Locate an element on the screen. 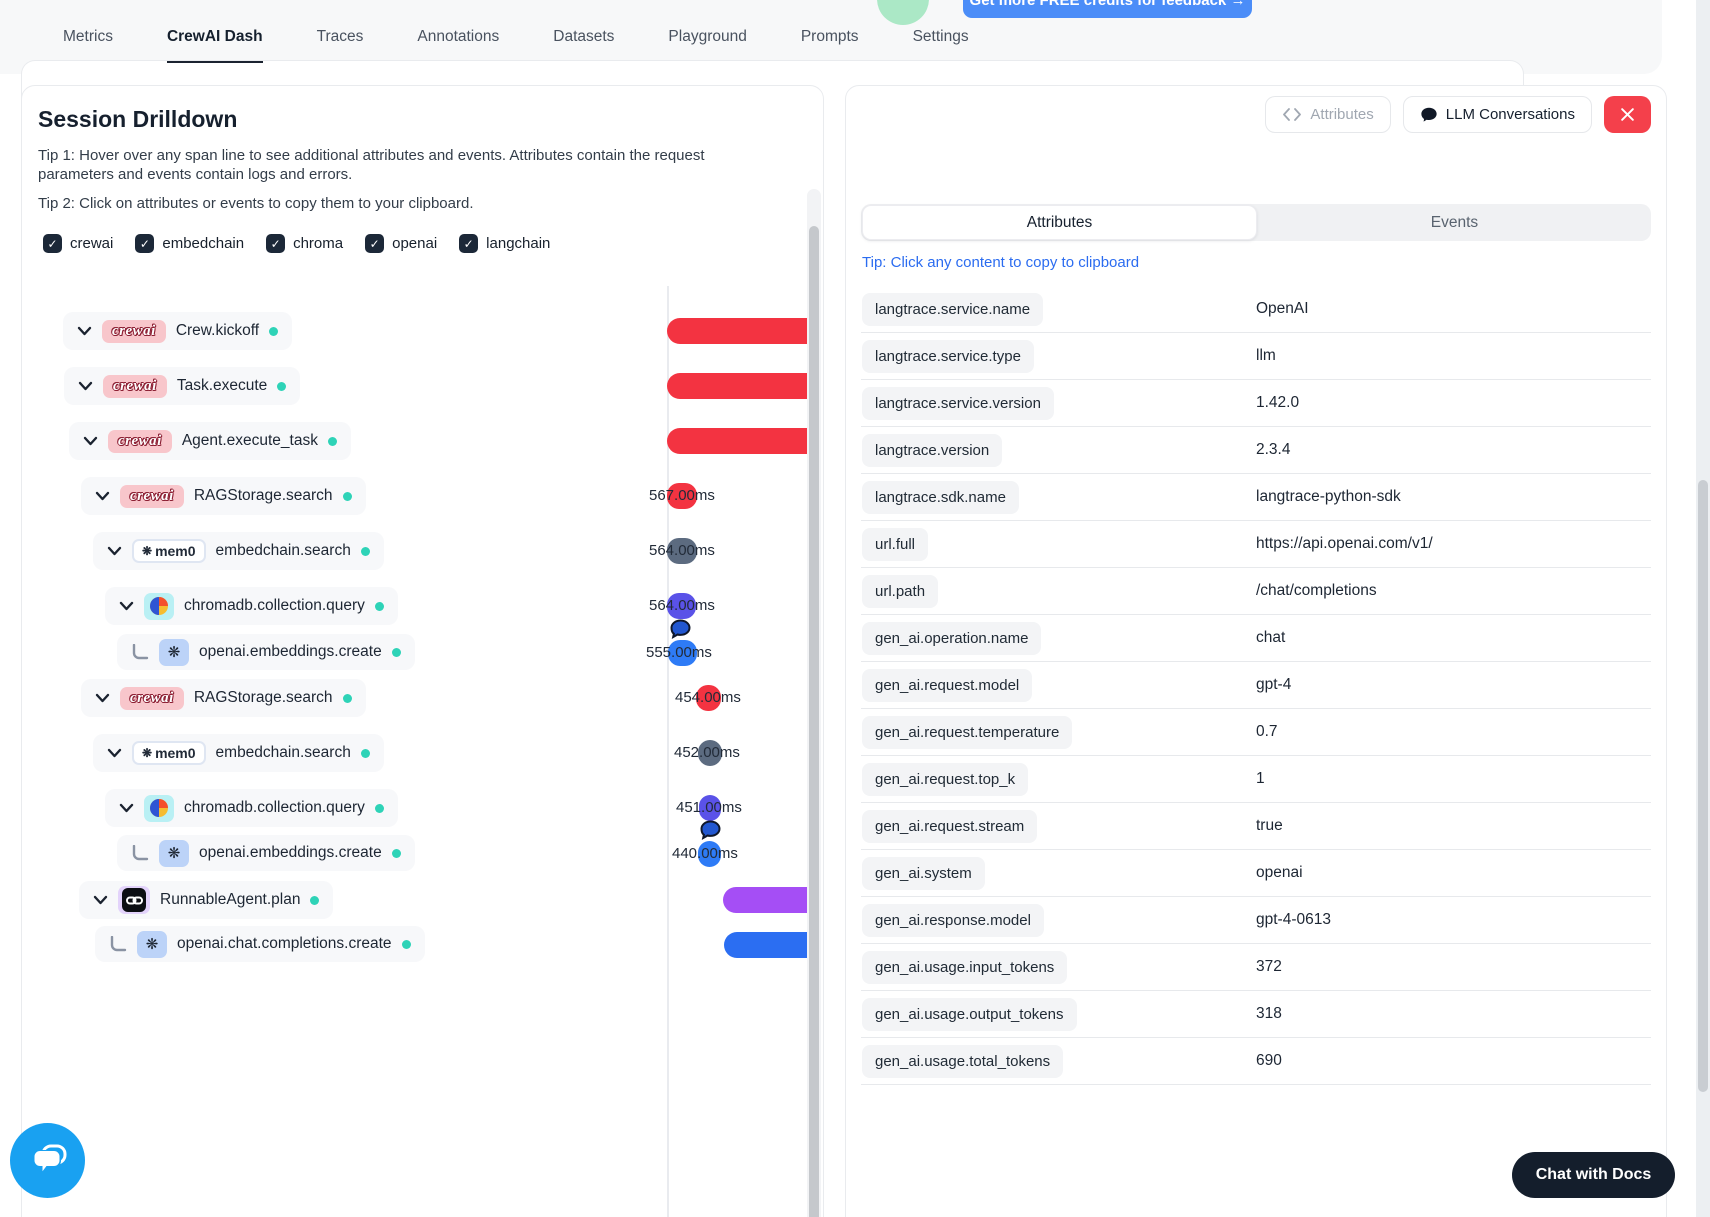 This screenshot has width=1710, height=1217. attribute-row-langtrace-service-name: langtrace.service.name OpenAI is located at coordinates (1256, 309).